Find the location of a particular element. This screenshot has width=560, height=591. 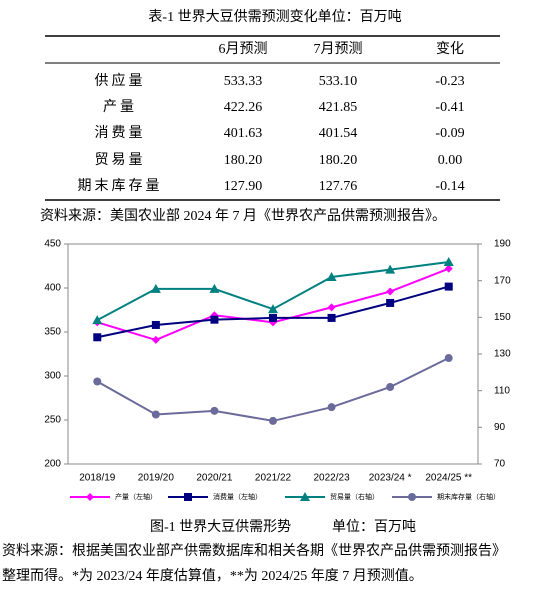

table-cell: -0.23 is located at coordinates (449, 81).